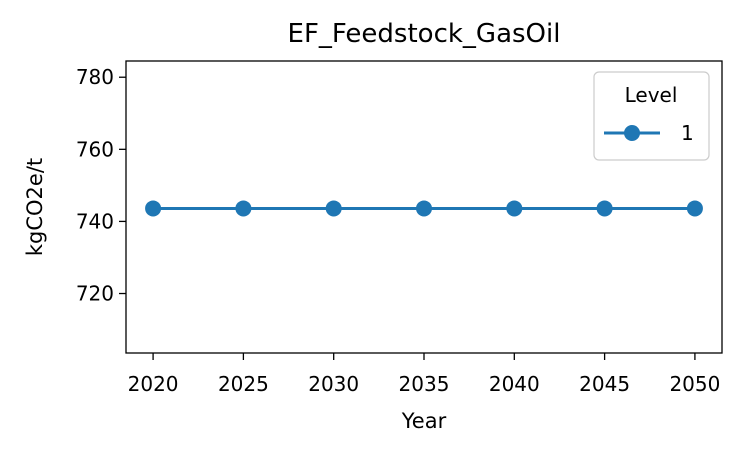 The width and height of the screenshot is (746, 455). I want to click on legend-title: Level, so click(651, 95).